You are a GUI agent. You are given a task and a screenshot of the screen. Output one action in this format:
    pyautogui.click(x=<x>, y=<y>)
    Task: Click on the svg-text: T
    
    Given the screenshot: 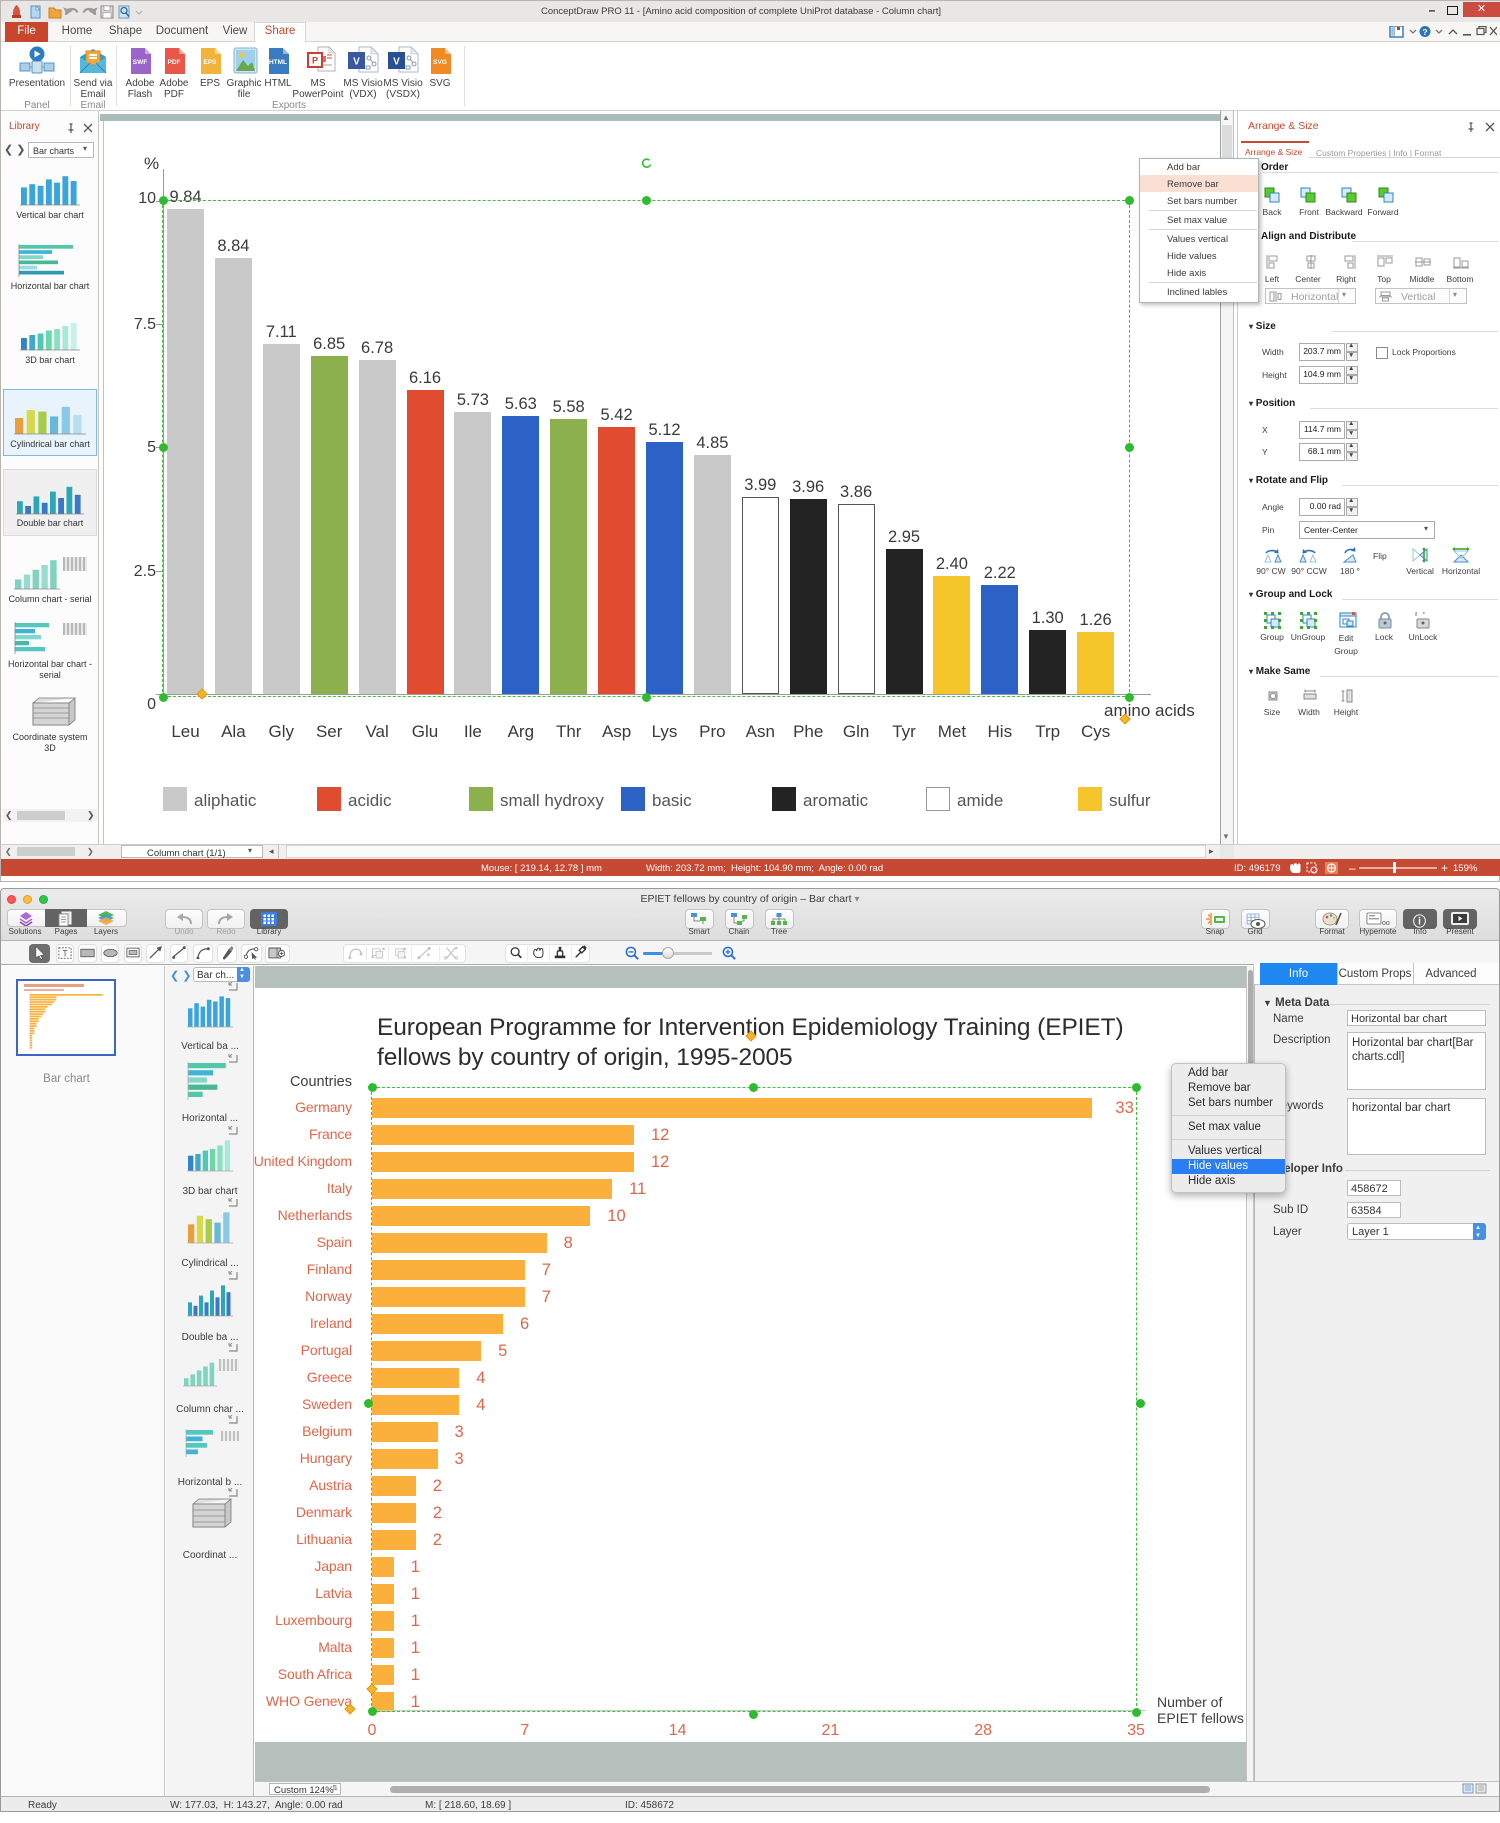 What is the action you would take?
    pyautogui.click(x=65, y=954)
    